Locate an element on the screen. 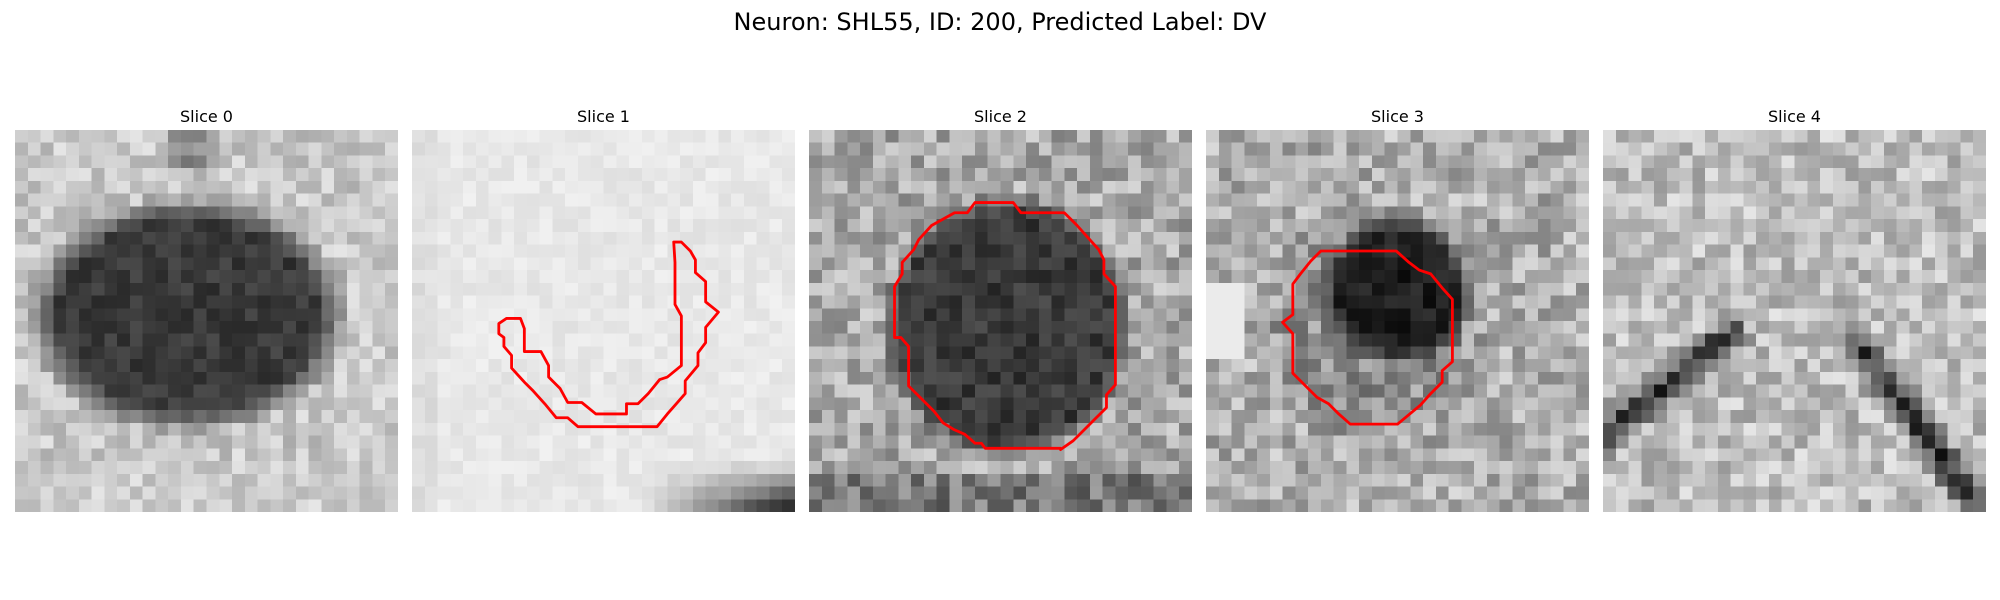 This screenshot has width=2000, height=600. slice-title-0: Slice 0 is located at coordinates (206, 116).